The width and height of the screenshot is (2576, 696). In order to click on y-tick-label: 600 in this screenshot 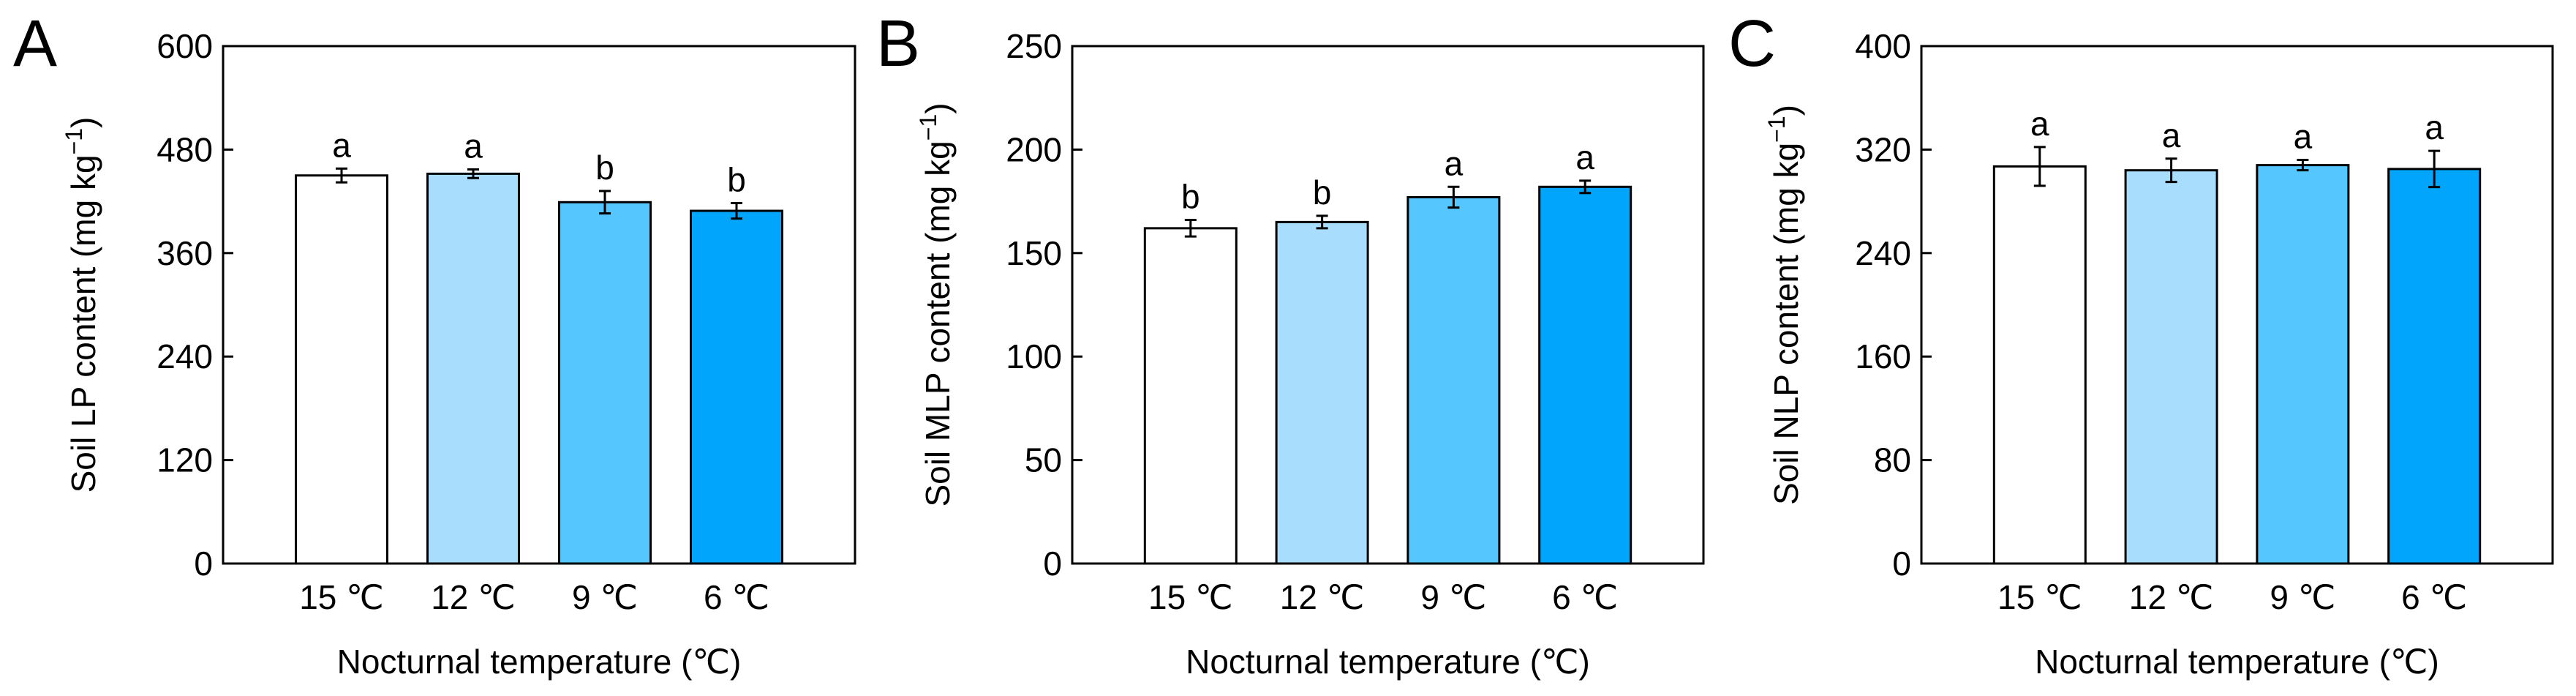, I will do `click(185, 46)`.